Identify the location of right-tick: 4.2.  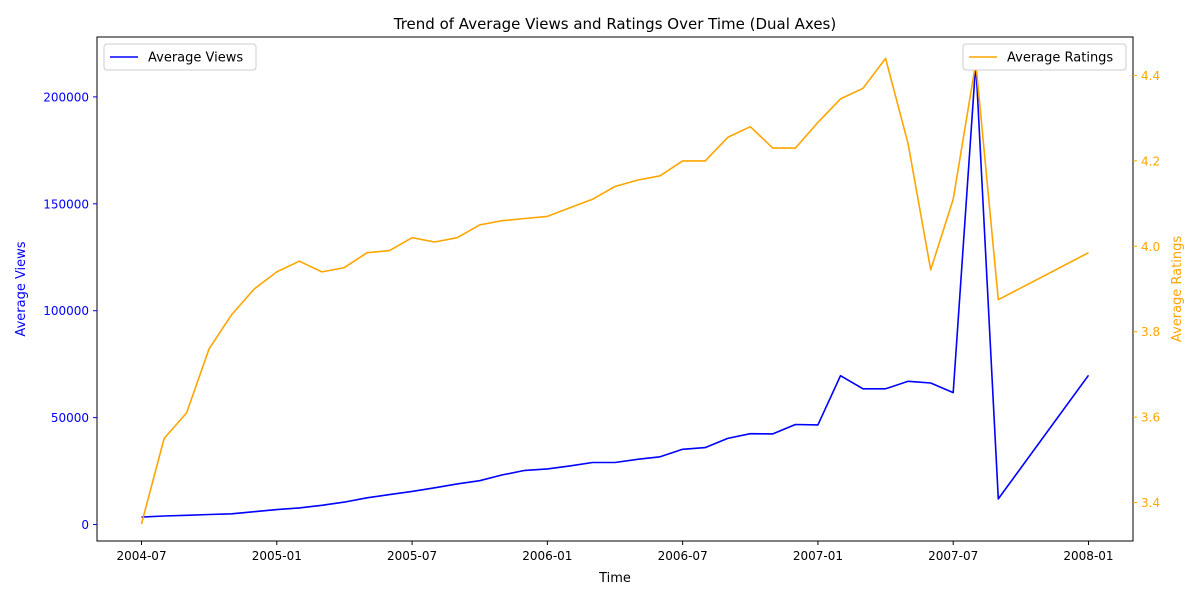
(1146, 161).